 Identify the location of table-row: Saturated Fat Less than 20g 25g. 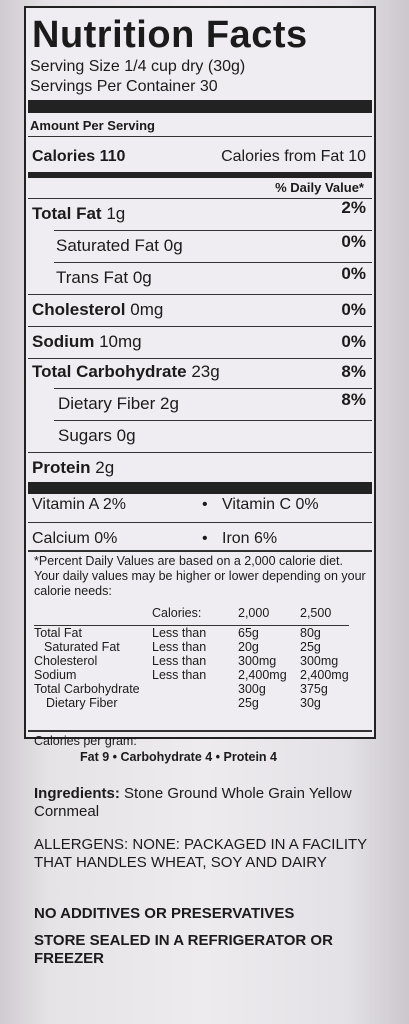
(191, 647).